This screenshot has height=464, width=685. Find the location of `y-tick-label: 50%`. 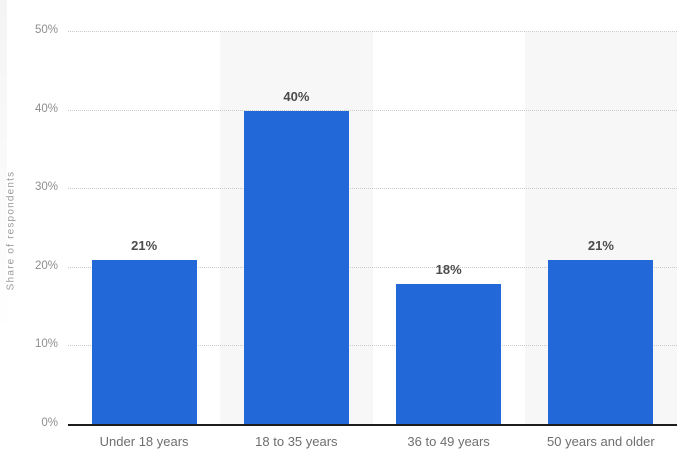

y-tick-label: 50% is located at coordinates (46, 30).